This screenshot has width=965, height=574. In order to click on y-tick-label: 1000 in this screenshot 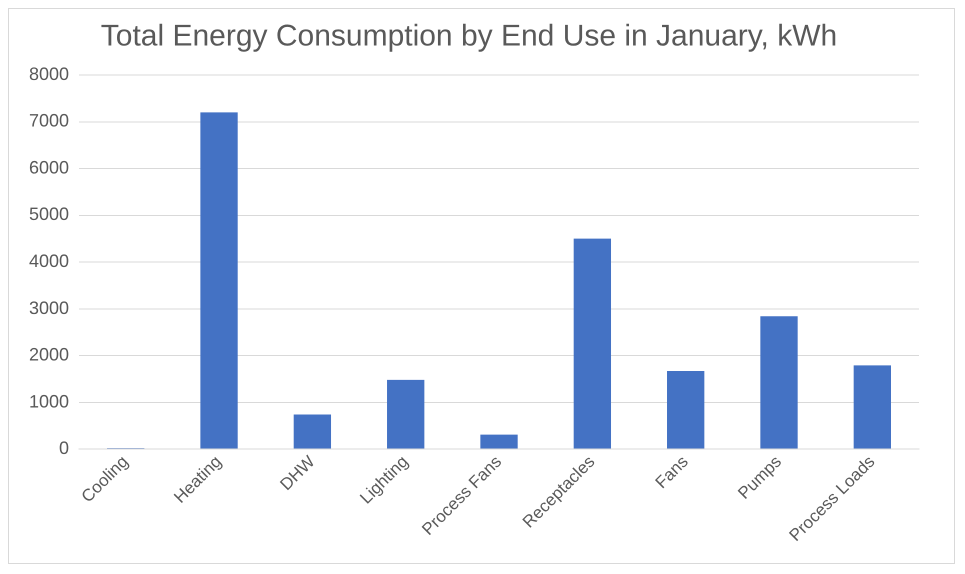, I will do `click(49, 401)`.